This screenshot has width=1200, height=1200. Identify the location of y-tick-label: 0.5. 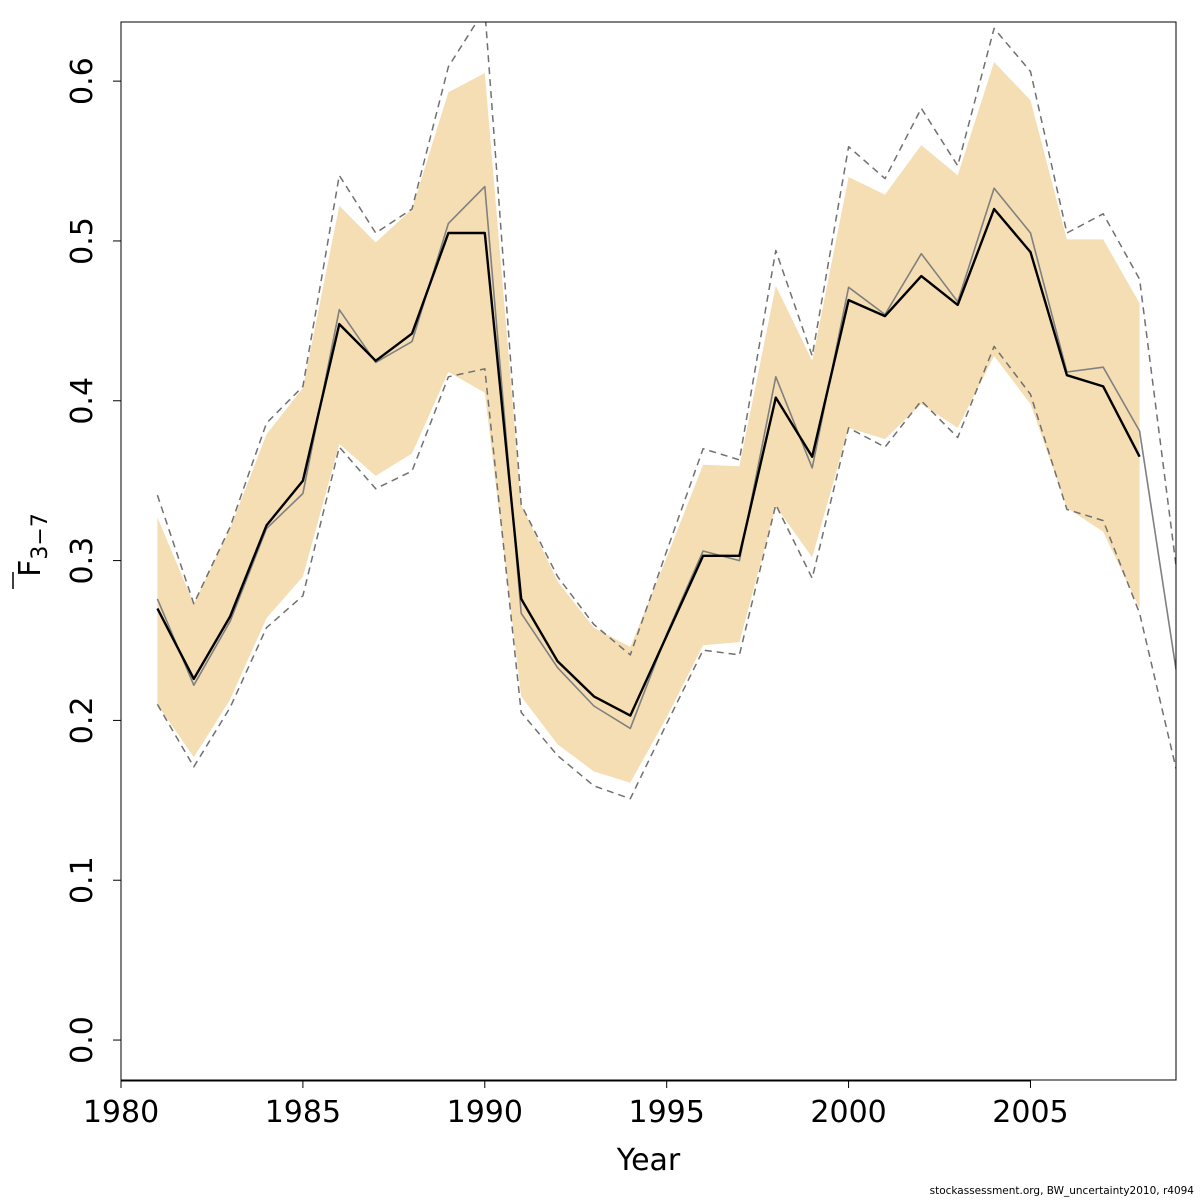
(82, 241).